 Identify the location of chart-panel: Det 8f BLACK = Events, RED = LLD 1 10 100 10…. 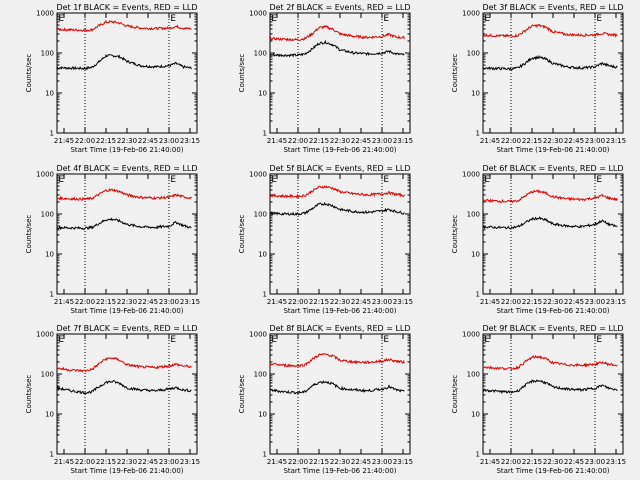
(325, 399).